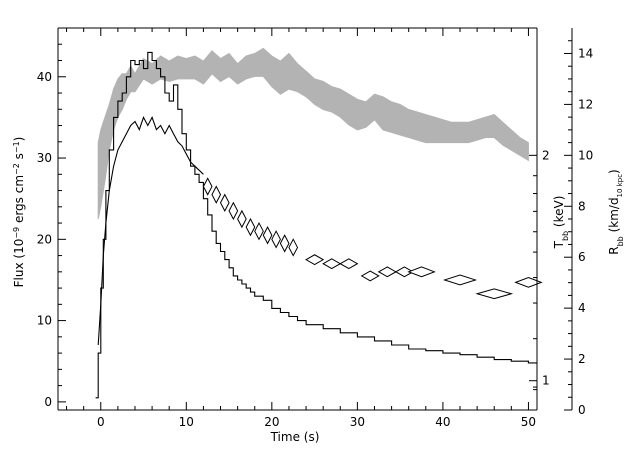  Describe the element at coordinates (582, 359) in the screenshot. I see `radius-tick-label: 2` at that location.